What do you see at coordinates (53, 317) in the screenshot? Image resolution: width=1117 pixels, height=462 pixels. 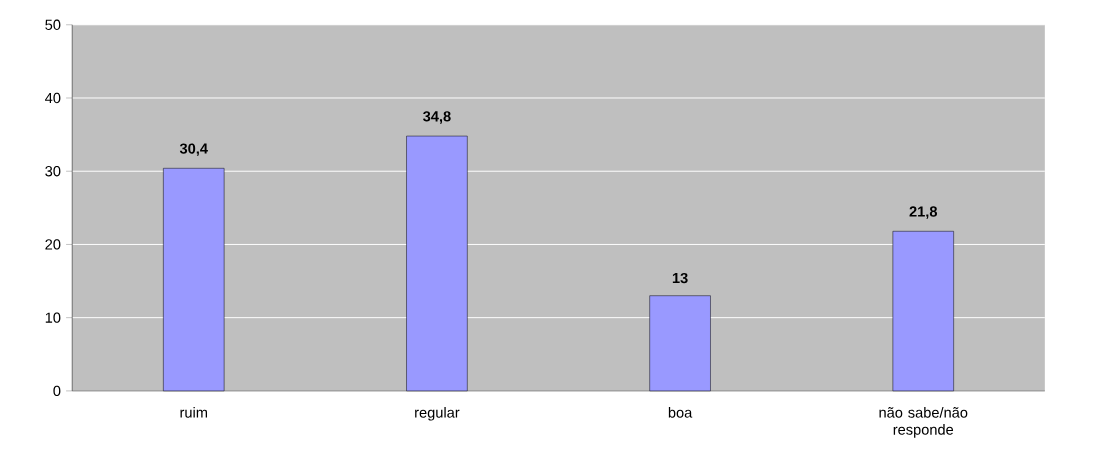 I see `y-tick-label: 10` at bounding box center [53, 317].